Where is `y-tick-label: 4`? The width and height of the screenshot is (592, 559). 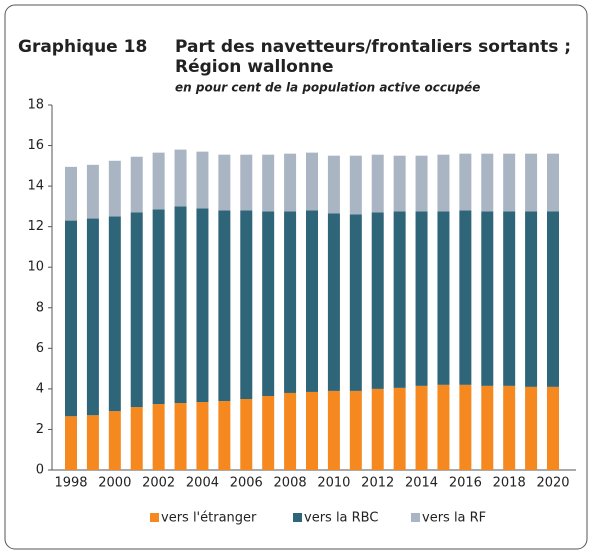
y-tick-label: 4 is located at coordinates (40, 388).